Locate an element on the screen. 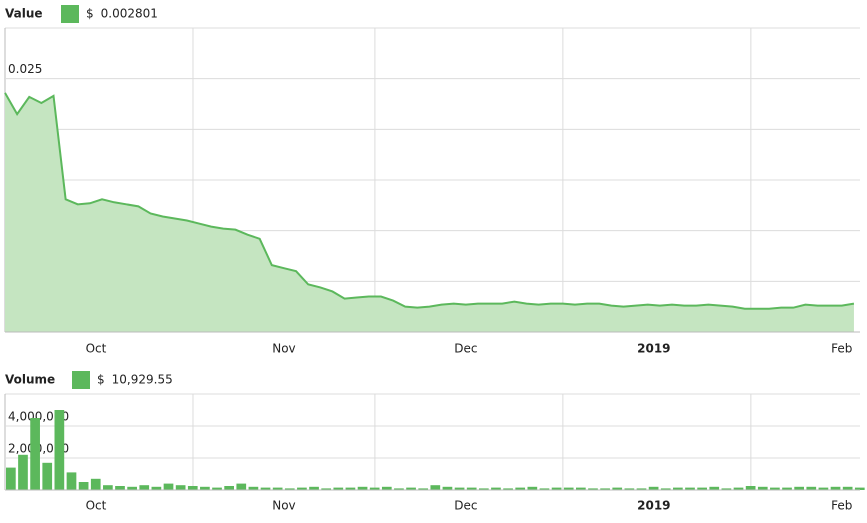 This screenshot has width=867, height=523. y-tick-label: 4,000,000 is located at coordinates (38, 417).